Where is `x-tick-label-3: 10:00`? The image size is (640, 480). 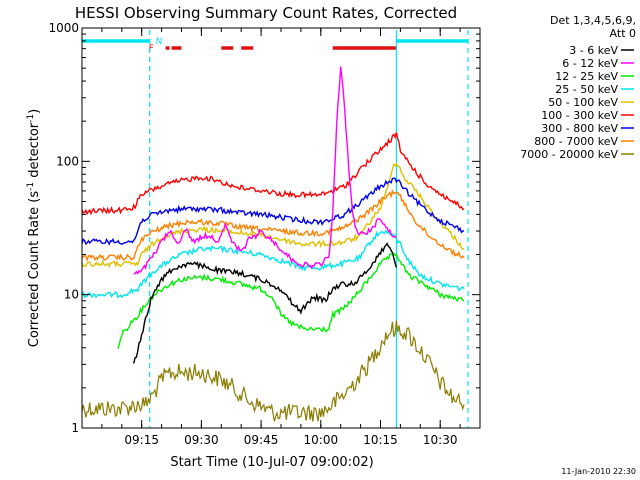 x-tick-label-3: 10:00 is located at coordinates (321, 440).